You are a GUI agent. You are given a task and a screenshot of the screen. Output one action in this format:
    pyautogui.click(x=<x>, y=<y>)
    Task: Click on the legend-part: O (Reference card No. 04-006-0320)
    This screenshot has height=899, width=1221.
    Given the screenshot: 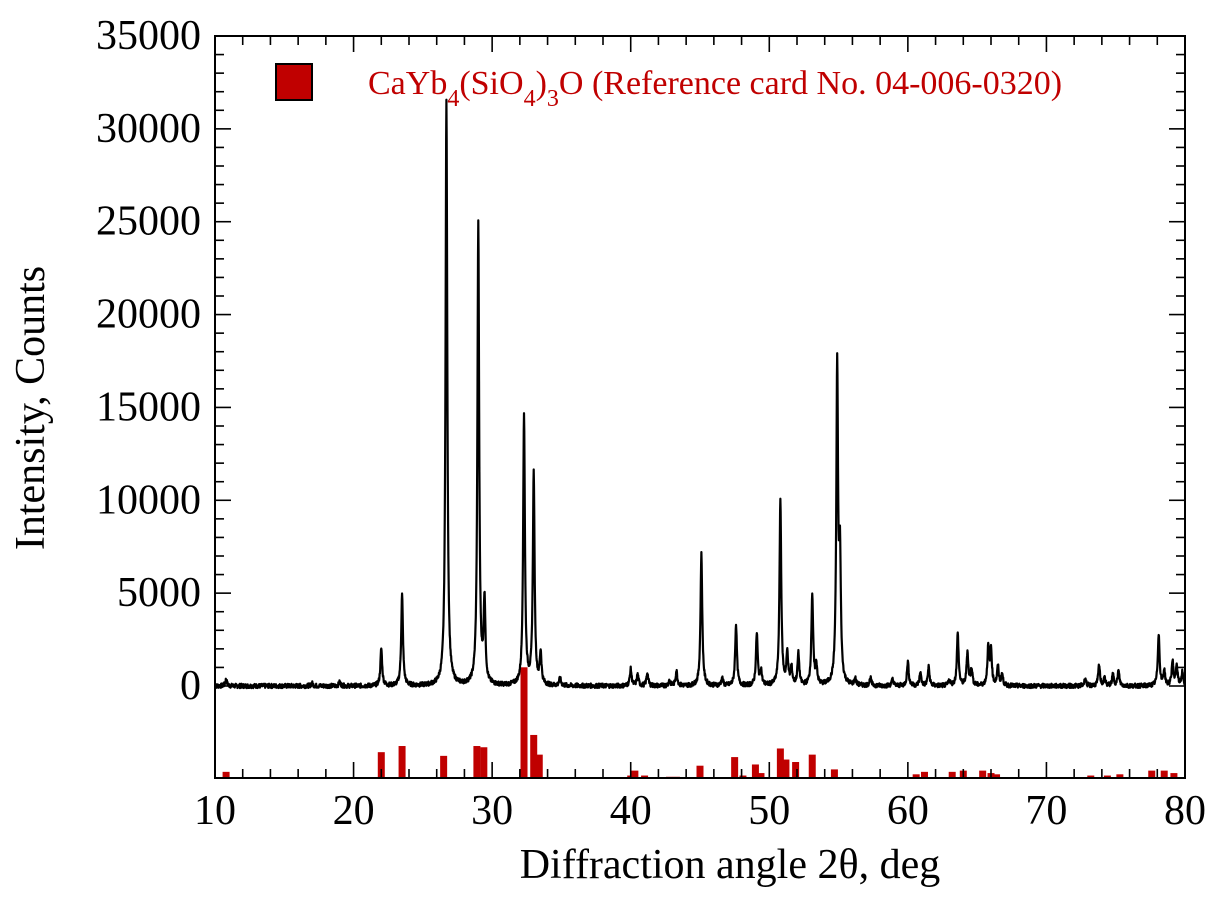 What is the action you would take?
    pyautogui.click(x=810, y=83)
    